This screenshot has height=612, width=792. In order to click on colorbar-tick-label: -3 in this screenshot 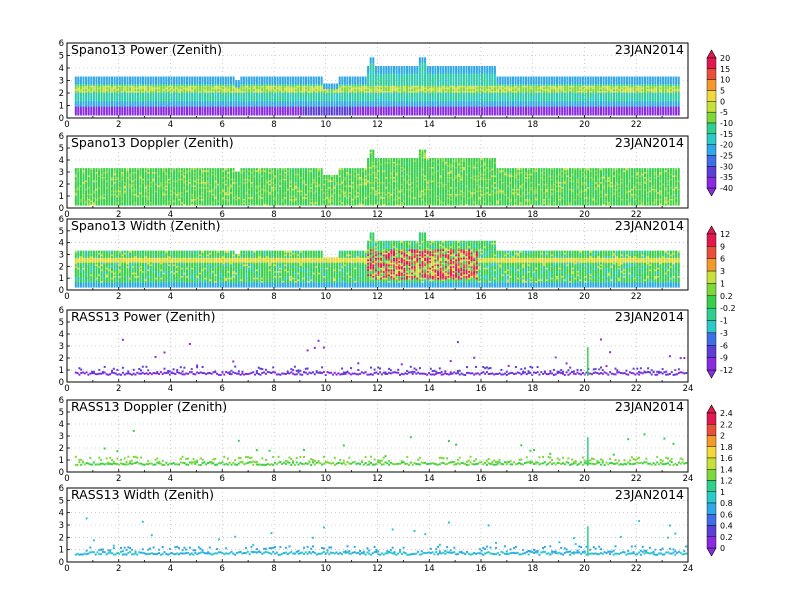, I will do `click(724, 333)`.